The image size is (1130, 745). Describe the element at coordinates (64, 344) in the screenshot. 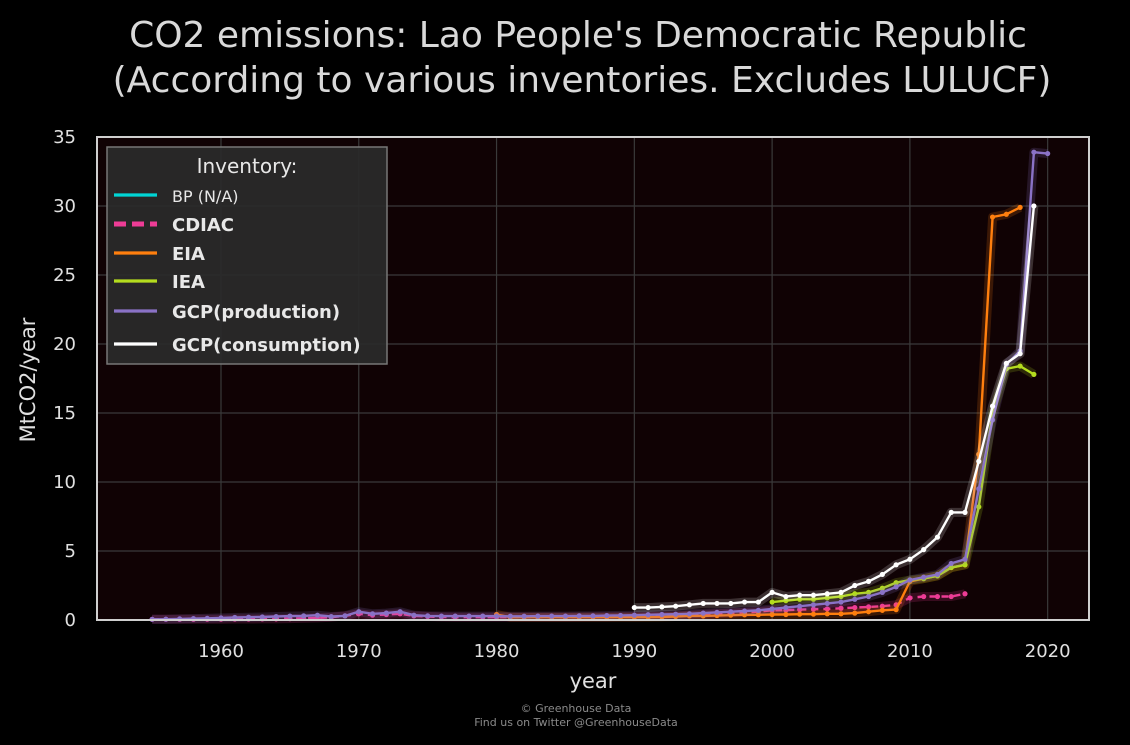

I see `y-tick-label: 20` at that location.